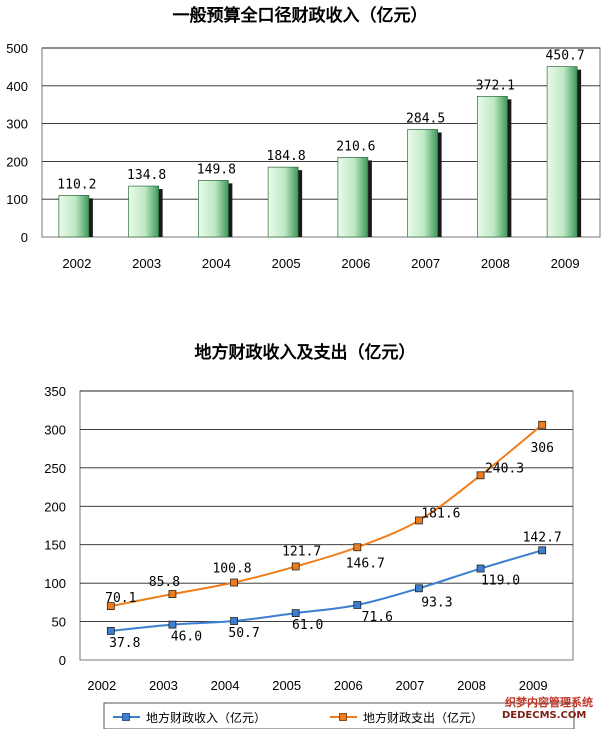  Describe the element at coordinates (59, 622) in the screenshot. I see `line-y-tick-label: 50` at that location.